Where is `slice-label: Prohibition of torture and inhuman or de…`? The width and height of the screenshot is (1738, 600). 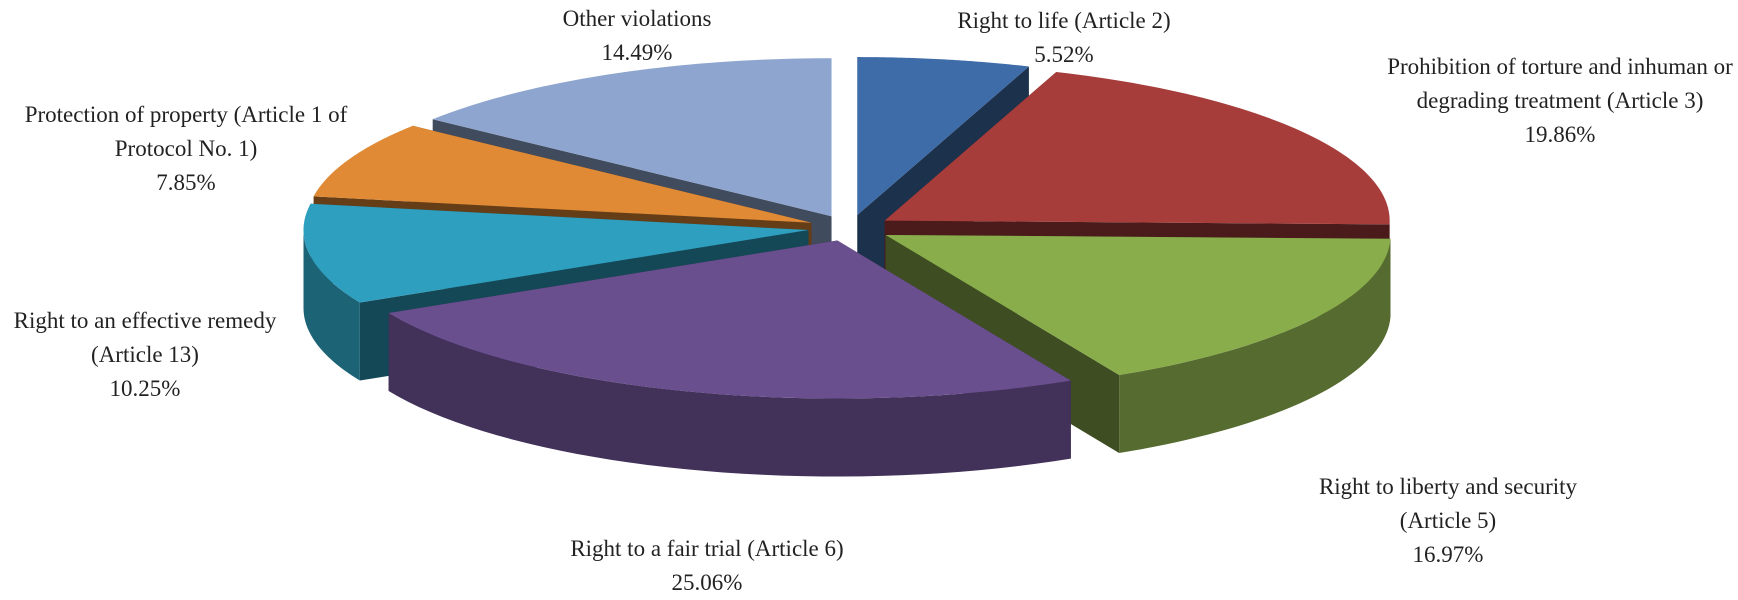
slice-label: Prohibition of torture and inhuman or de… is located at coordinates (1560, 101).